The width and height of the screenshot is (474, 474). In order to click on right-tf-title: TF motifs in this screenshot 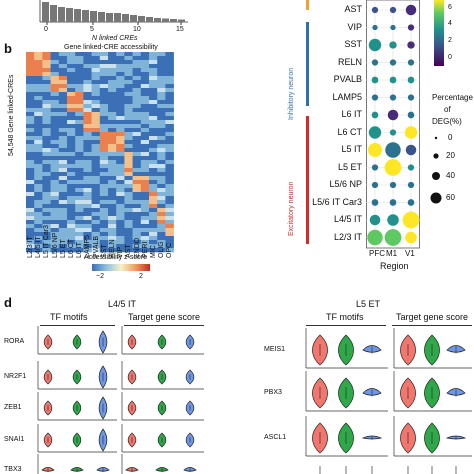, I will do `click(345, 317)`.